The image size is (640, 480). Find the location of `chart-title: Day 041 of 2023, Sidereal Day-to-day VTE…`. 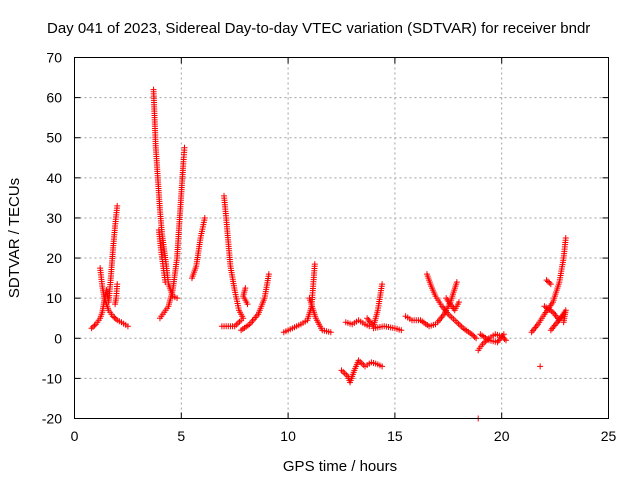

chart-title: Day 041 of 2023, Sidereal Day-to-day VTE… is located at coordinates (318, 28).